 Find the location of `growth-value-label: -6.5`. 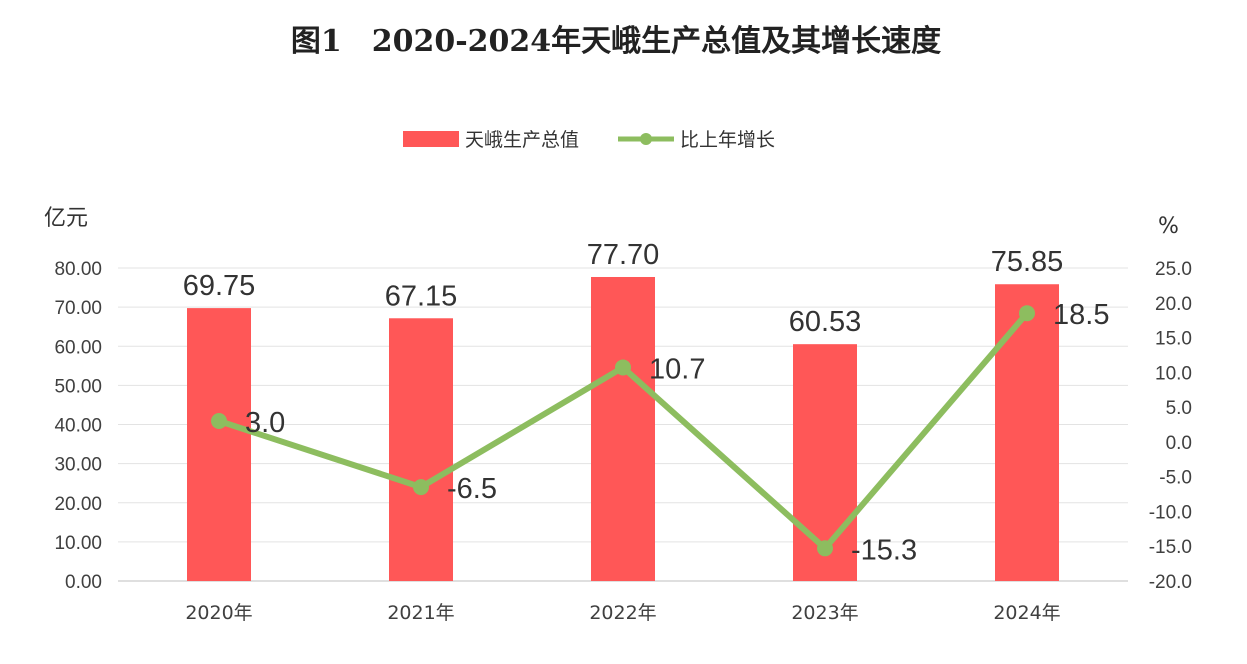

growth-value-label: -6.5 is located at coordinates (472, 489).